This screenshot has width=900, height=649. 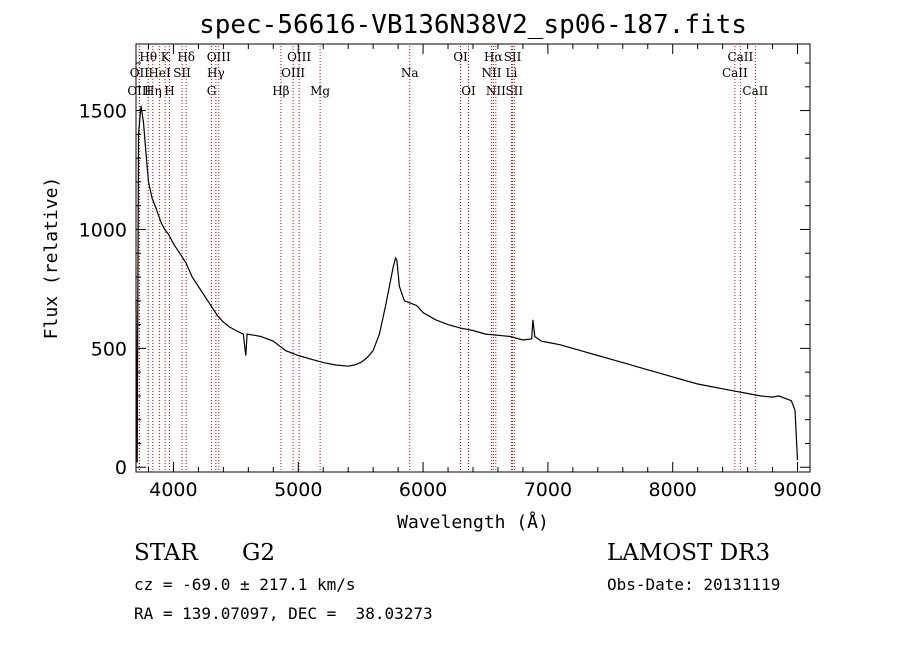 I want to click on x-tick-label: 7000, so click(x=548, y=490).